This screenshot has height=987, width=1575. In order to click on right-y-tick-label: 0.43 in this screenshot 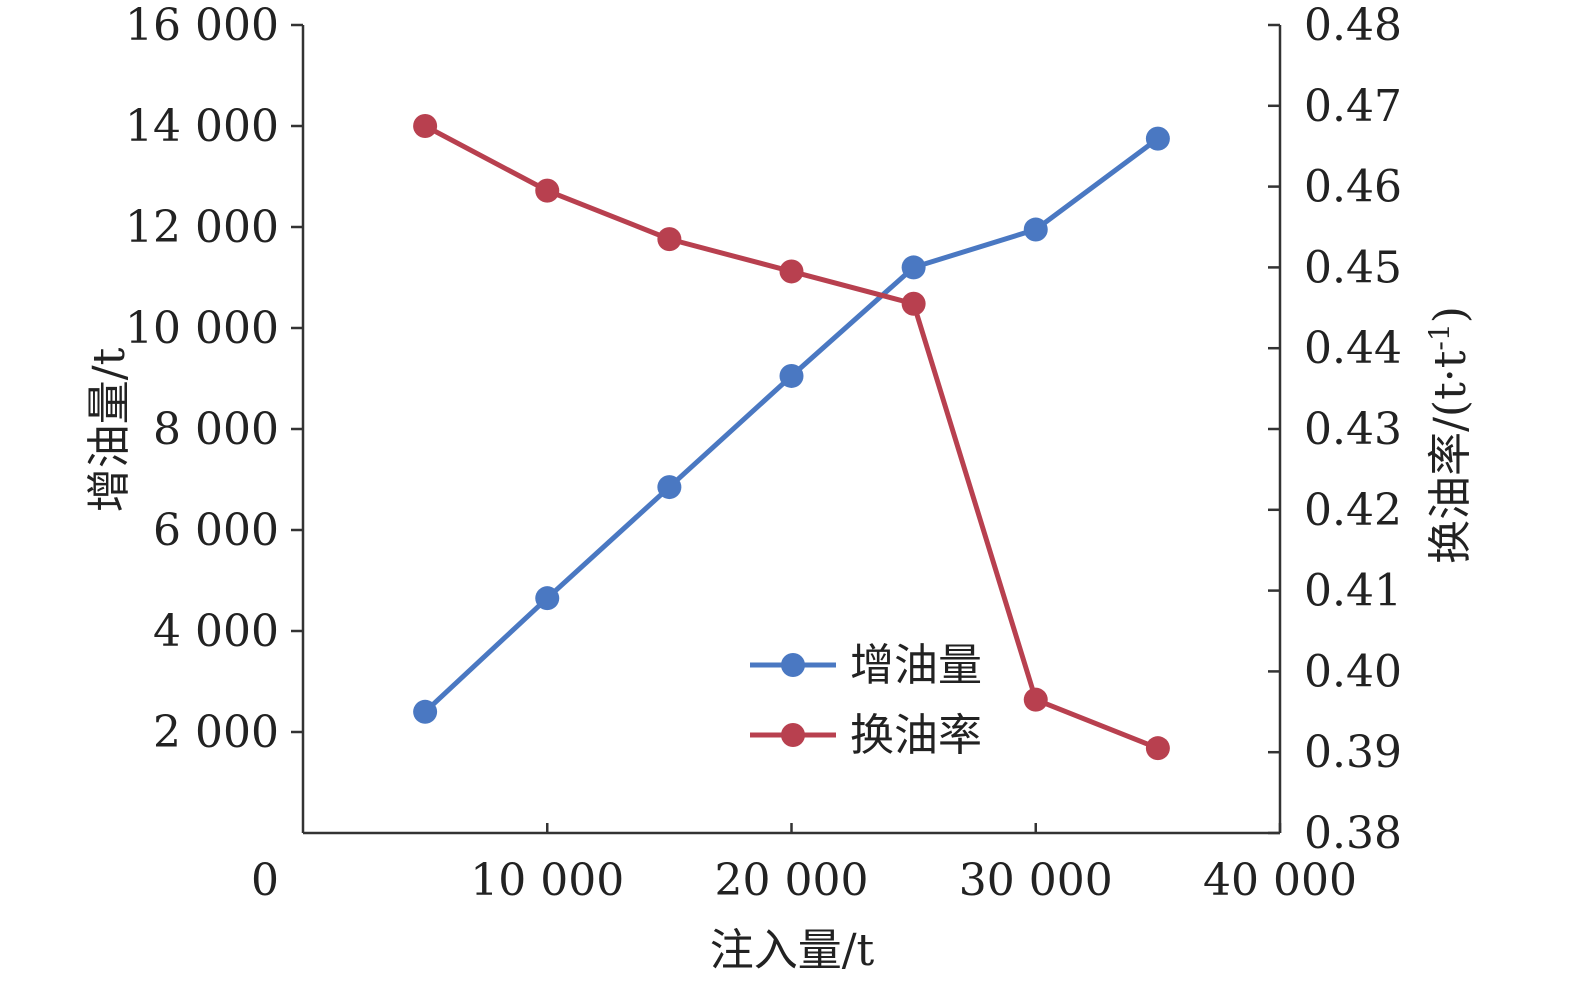, I will do `click(1353, 429)`.